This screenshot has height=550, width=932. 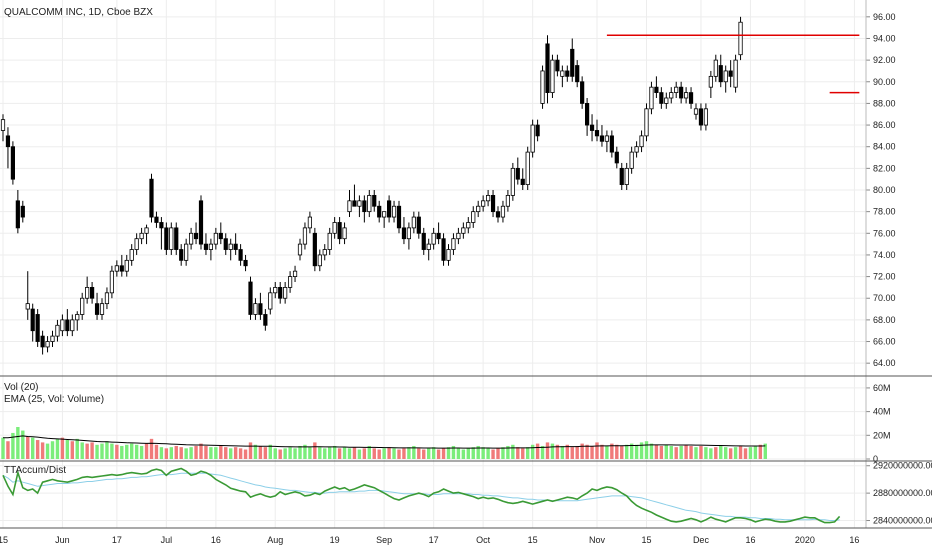 I want to click on volume-ema-line, so click(x=384, y=442).